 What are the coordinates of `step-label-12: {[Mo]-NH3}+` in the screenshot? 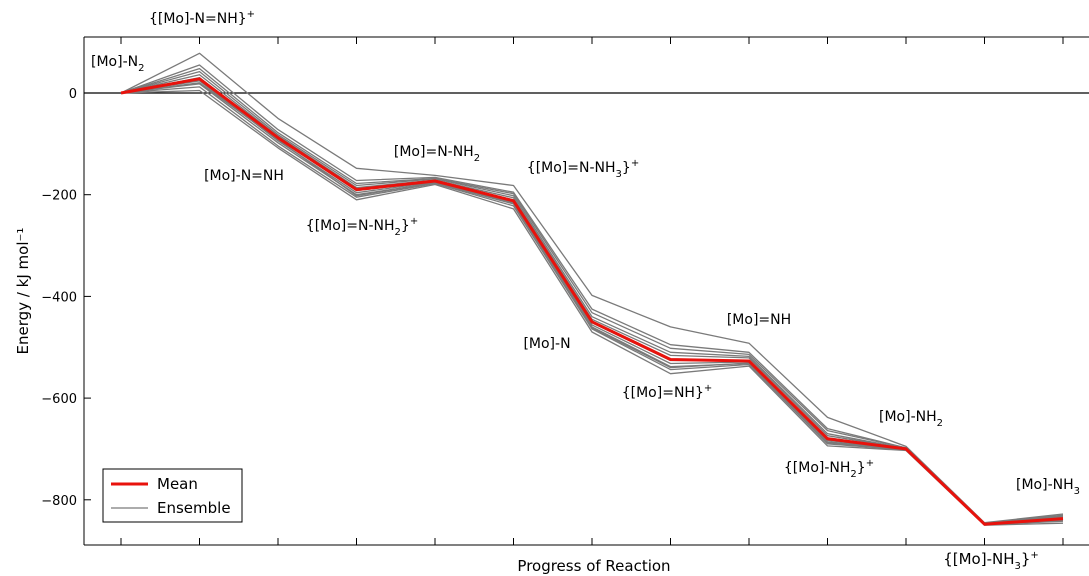 It's located at (991, 561).